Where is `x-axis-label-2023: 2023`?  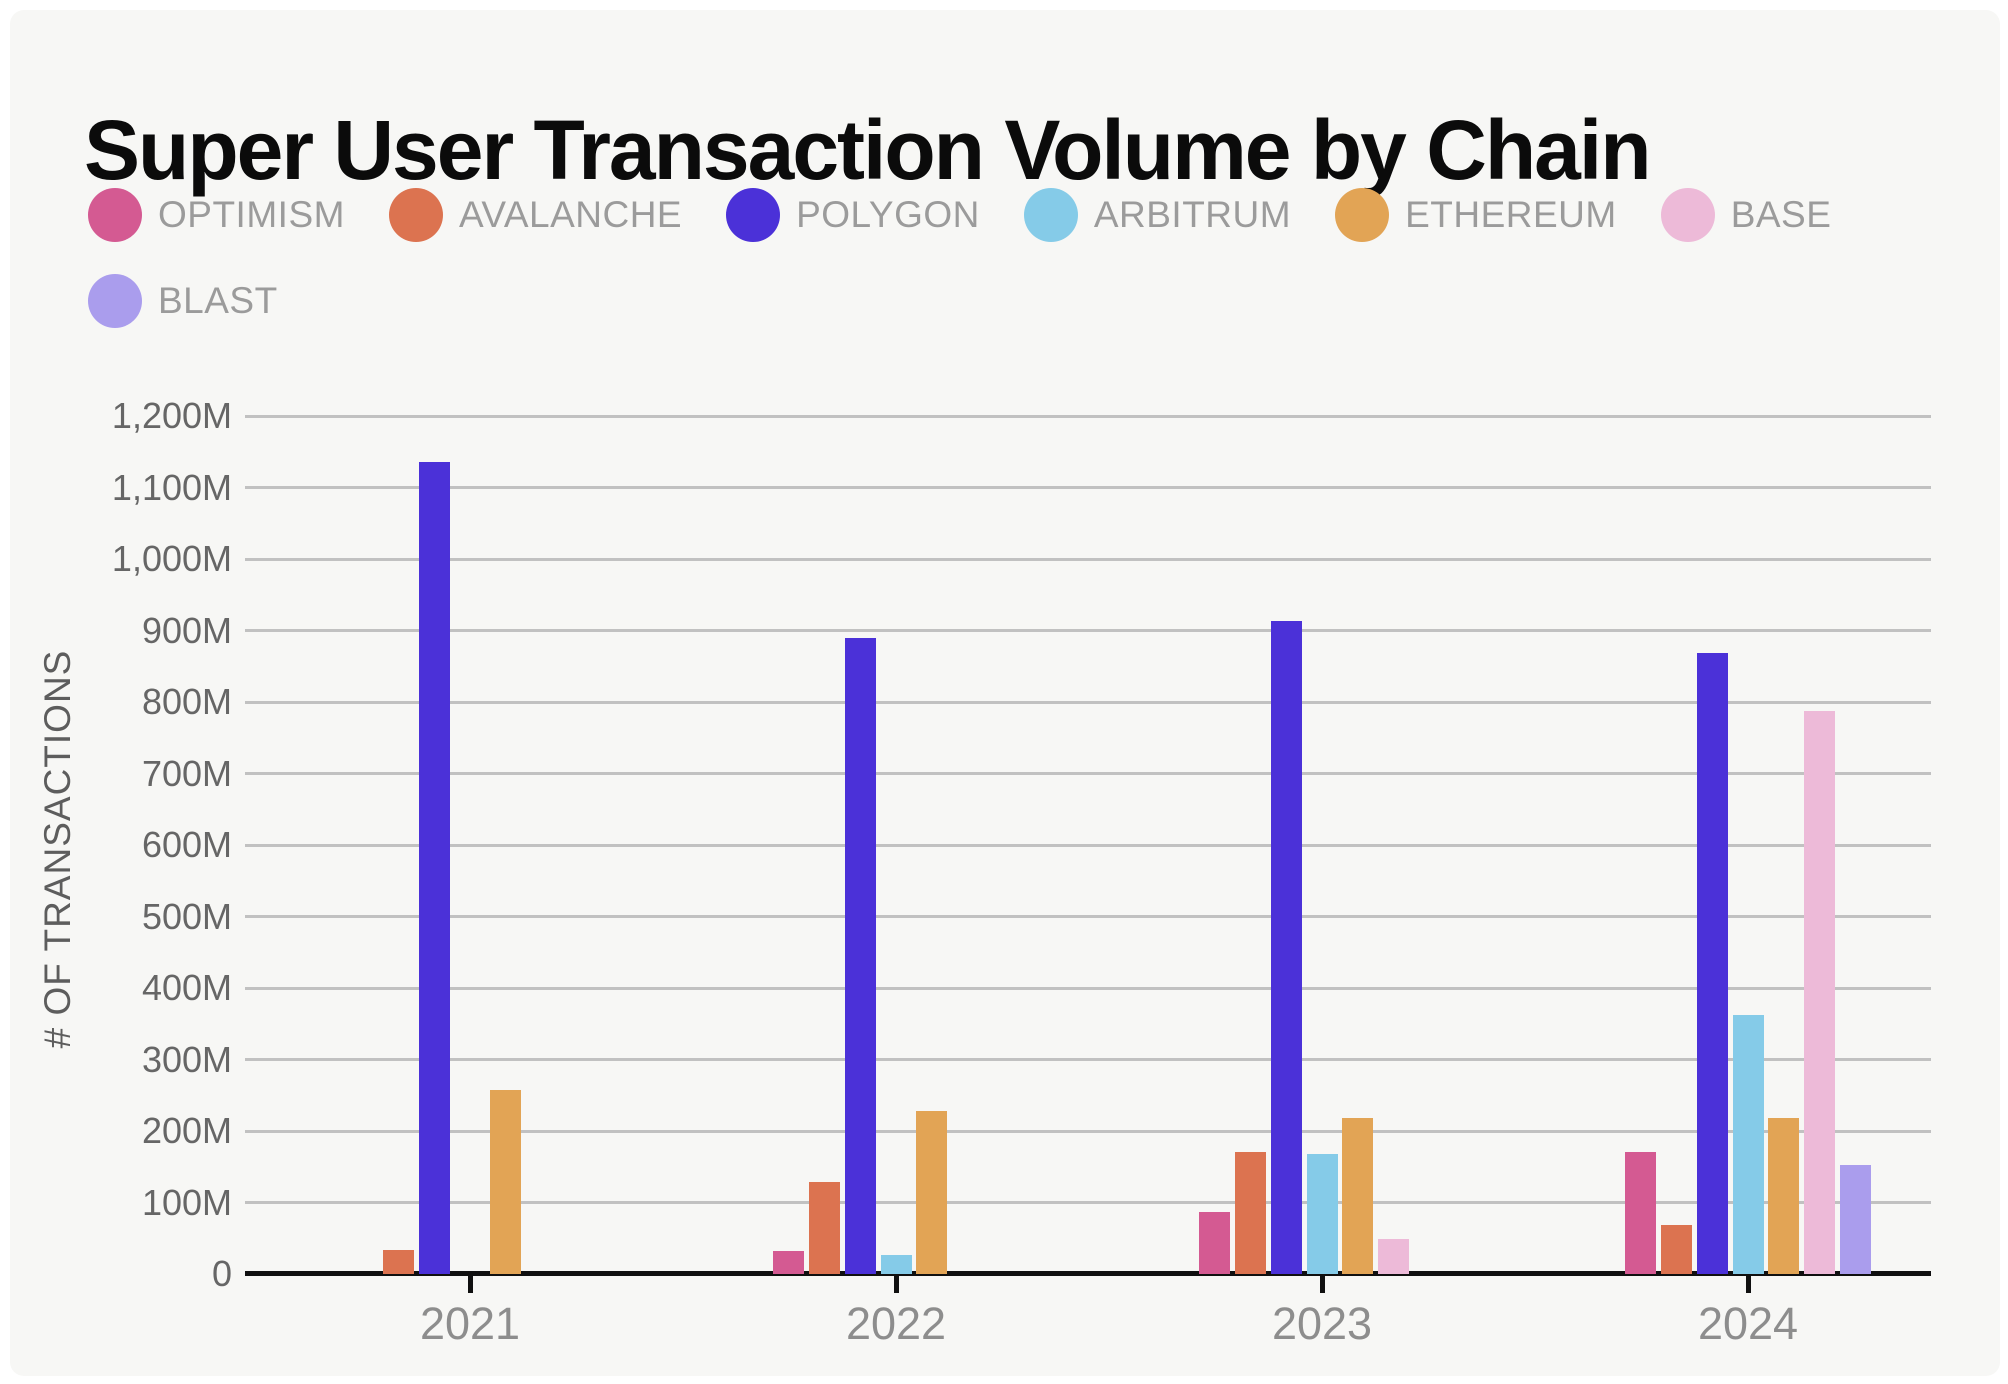 x-axis-label-2023: 2023 is located at coordinates (1322, 1323).